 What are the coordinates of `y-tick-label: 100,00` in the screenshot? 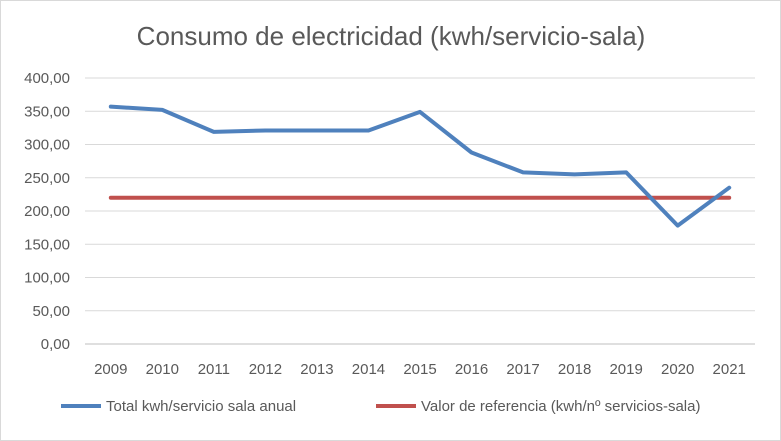 It's located at (47, 278).